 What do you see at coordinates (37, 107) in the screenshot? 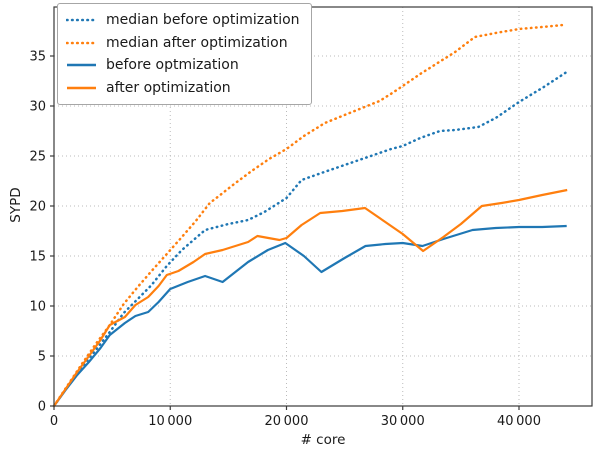
I see `y-tick-label: 30` at bounding box center [37, 107].